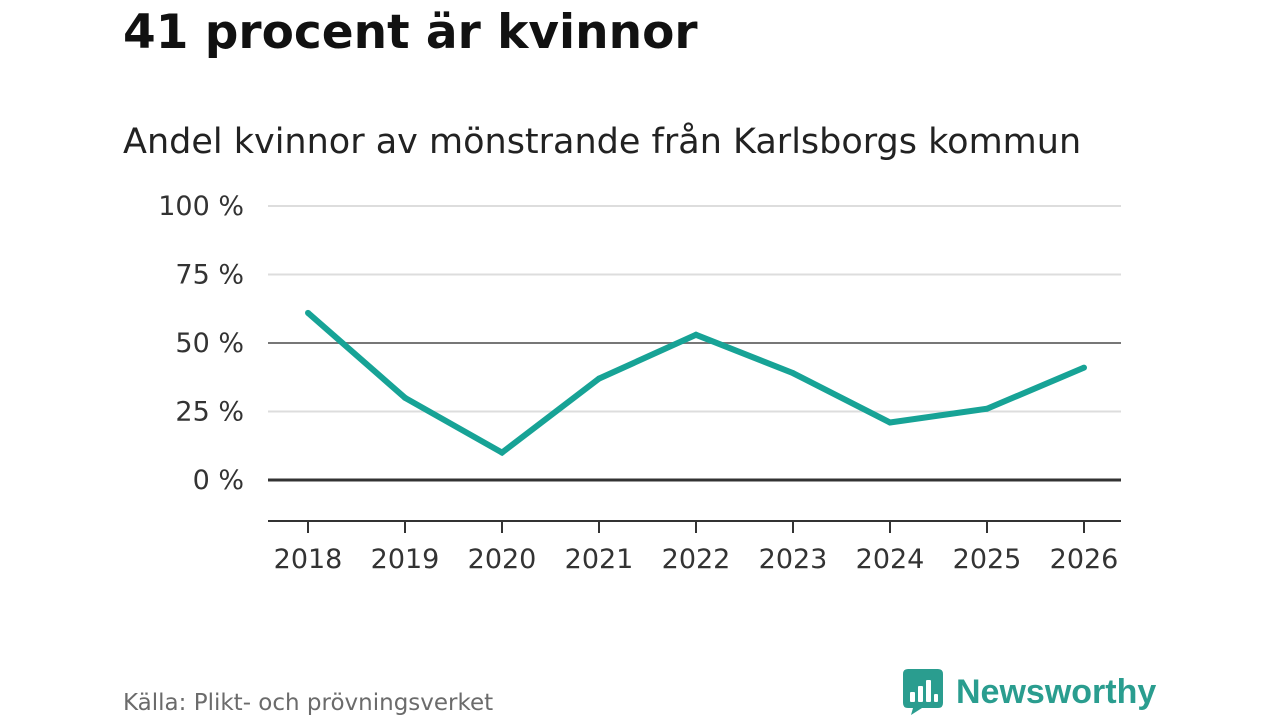  I want to click on x-tick-label: 2023, so click(793, 559).